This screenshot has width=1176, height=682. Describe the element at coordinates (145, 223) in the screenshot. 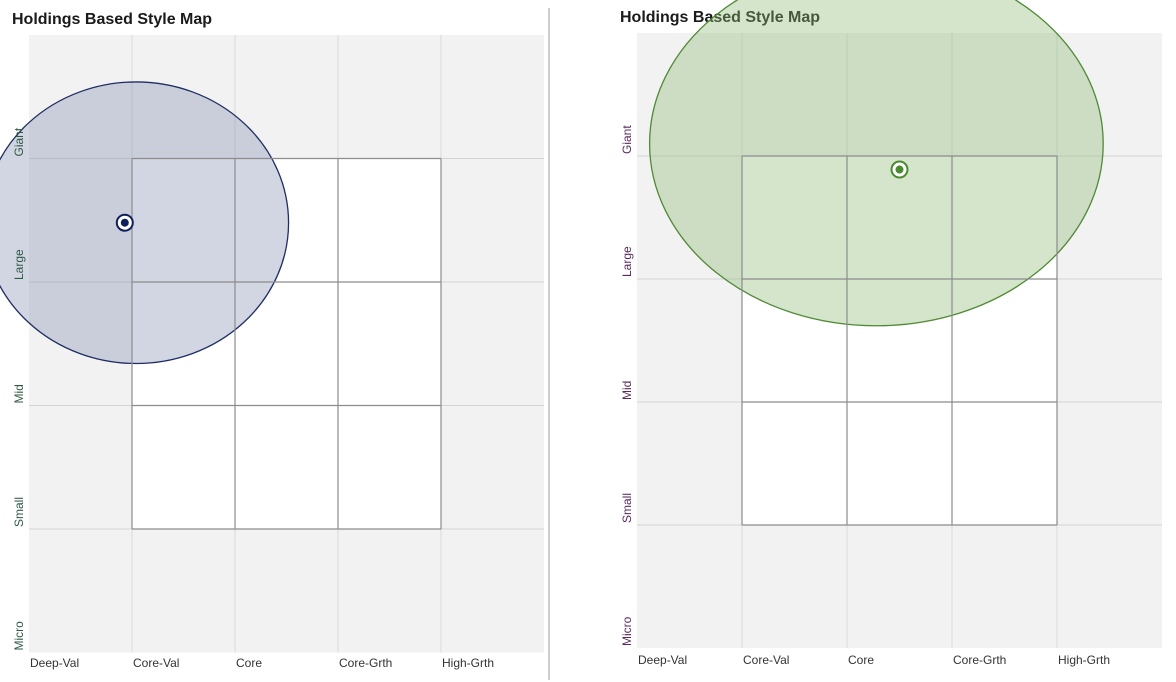

I see `holdings-ellipse` at that location.